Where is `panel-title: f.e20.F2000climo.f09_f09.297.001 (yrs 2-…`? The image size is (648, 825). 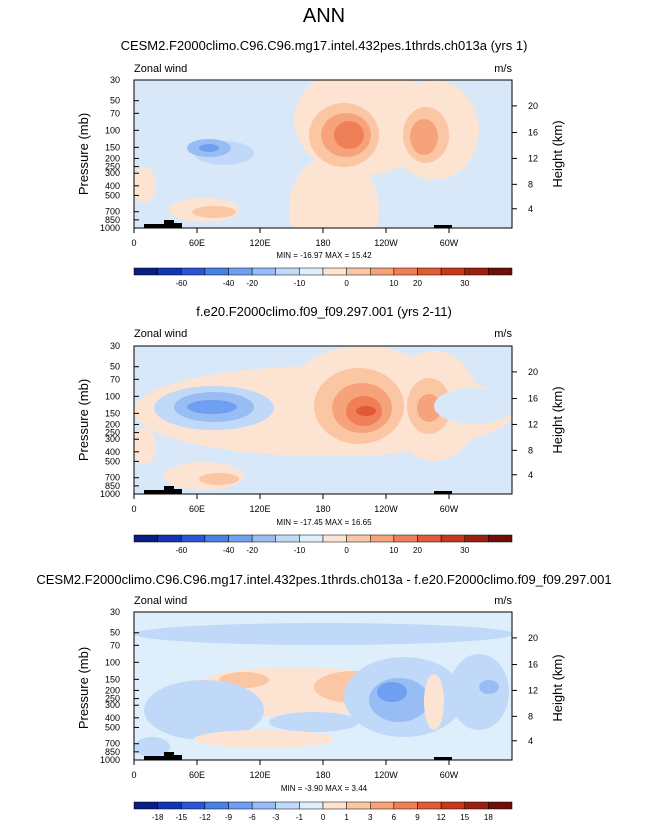 panel-title: f.e20.F2000climo.f09_f09.297.001 (yrs 2-… is located at coordinates (324, 311).